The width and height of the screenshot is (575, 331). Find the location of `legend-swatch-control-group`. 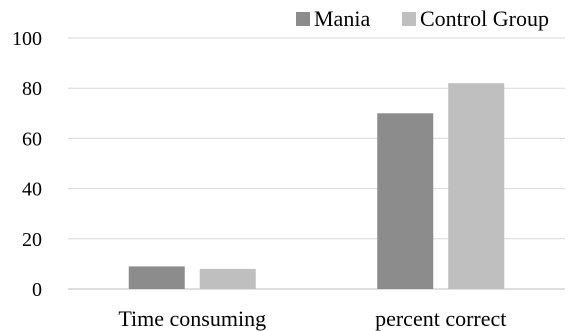

legend-swatch-control-group is located at coordinates (409, 19).